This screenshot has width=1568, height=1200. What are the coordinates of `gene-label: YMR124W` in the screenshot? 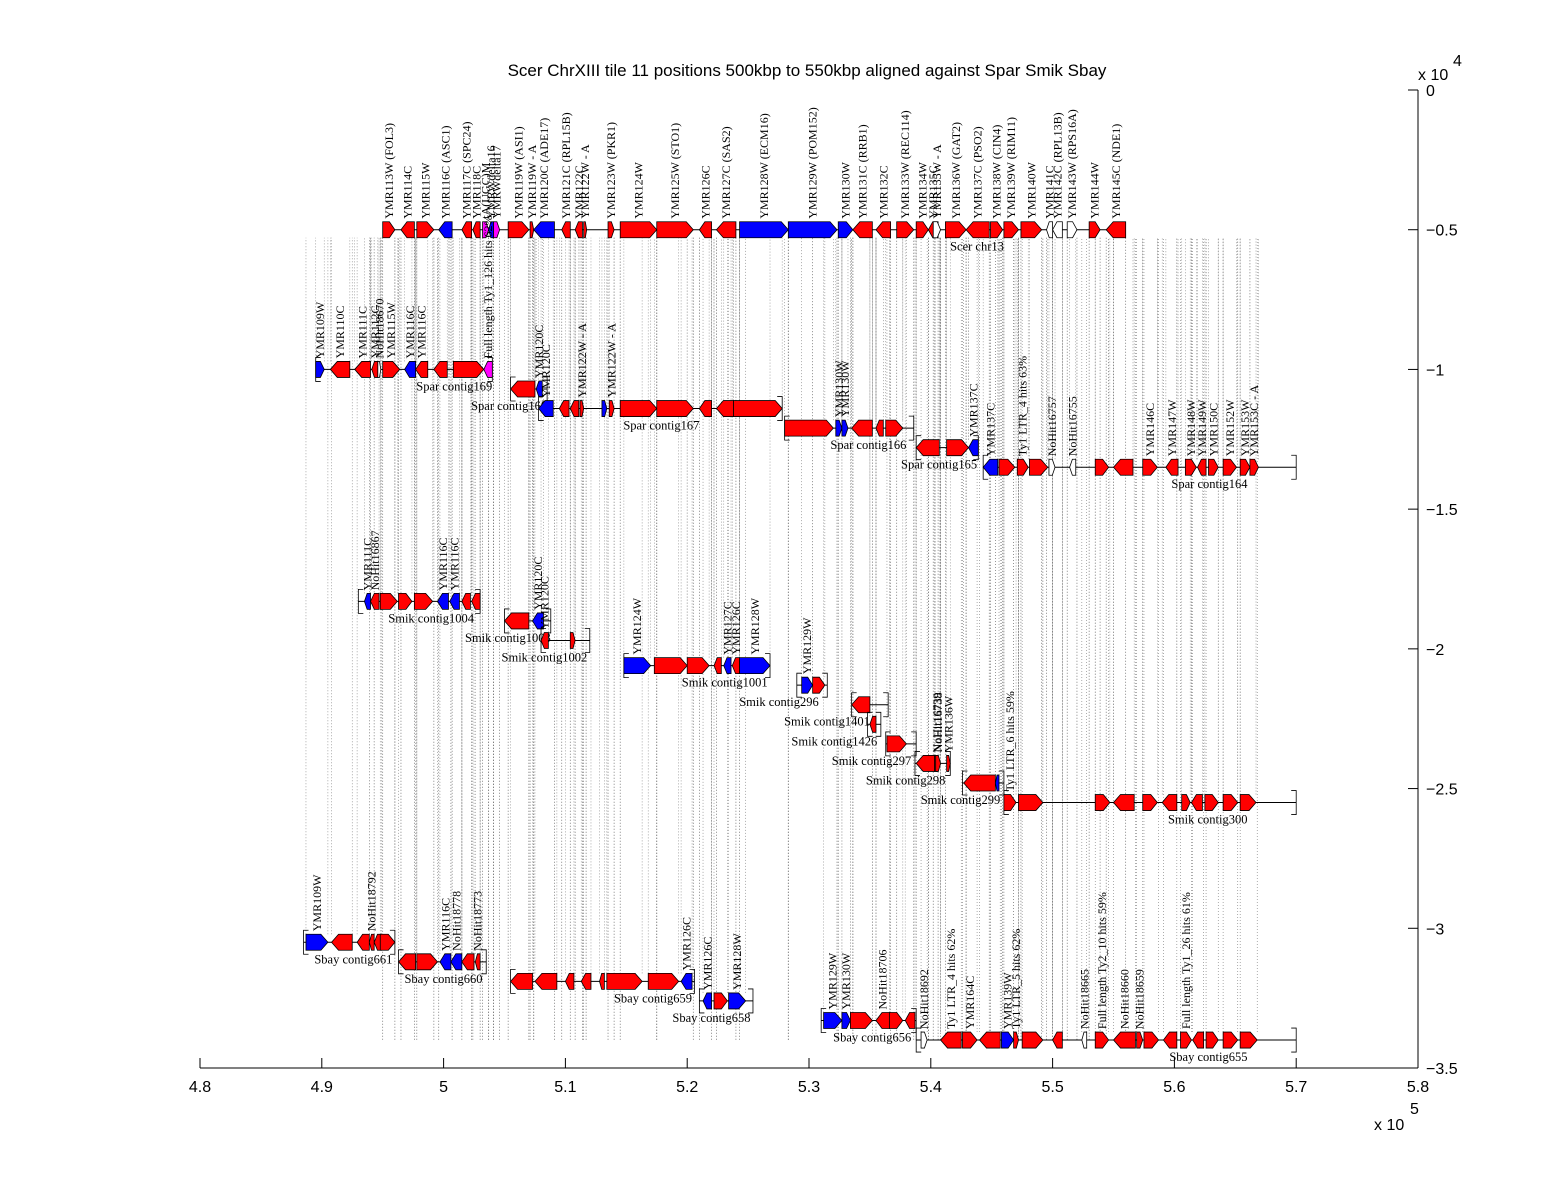 It's located at (637, 625).